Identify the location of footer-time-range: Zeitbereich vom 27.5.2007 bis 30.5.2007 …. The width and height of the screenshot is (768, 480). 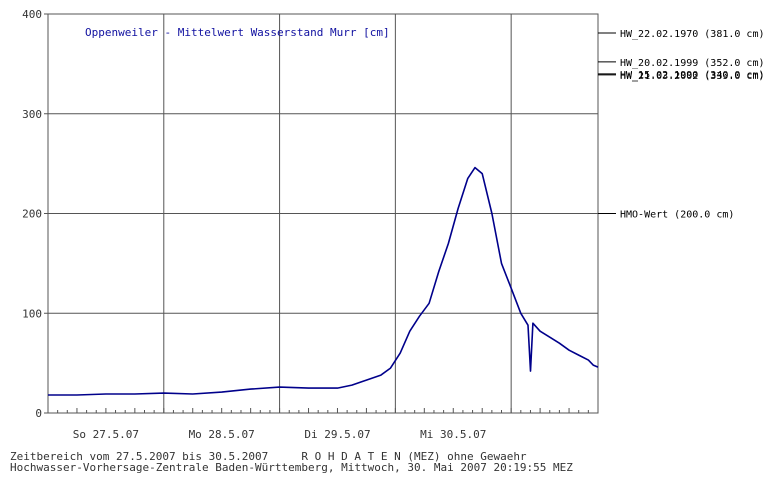
(268, 456).